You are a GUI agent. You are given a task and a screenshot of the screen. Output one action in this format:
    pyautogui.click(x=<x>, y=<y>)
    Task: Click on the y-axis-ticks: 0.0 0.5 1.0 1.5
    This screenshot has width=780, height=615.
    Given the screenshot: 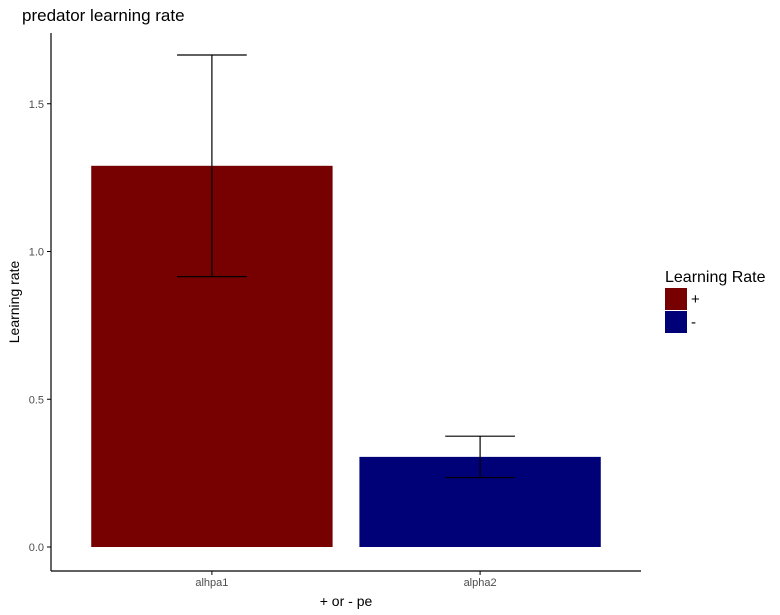 What is the action you would take?
    pyautogui.click(x=40, y=326)
    